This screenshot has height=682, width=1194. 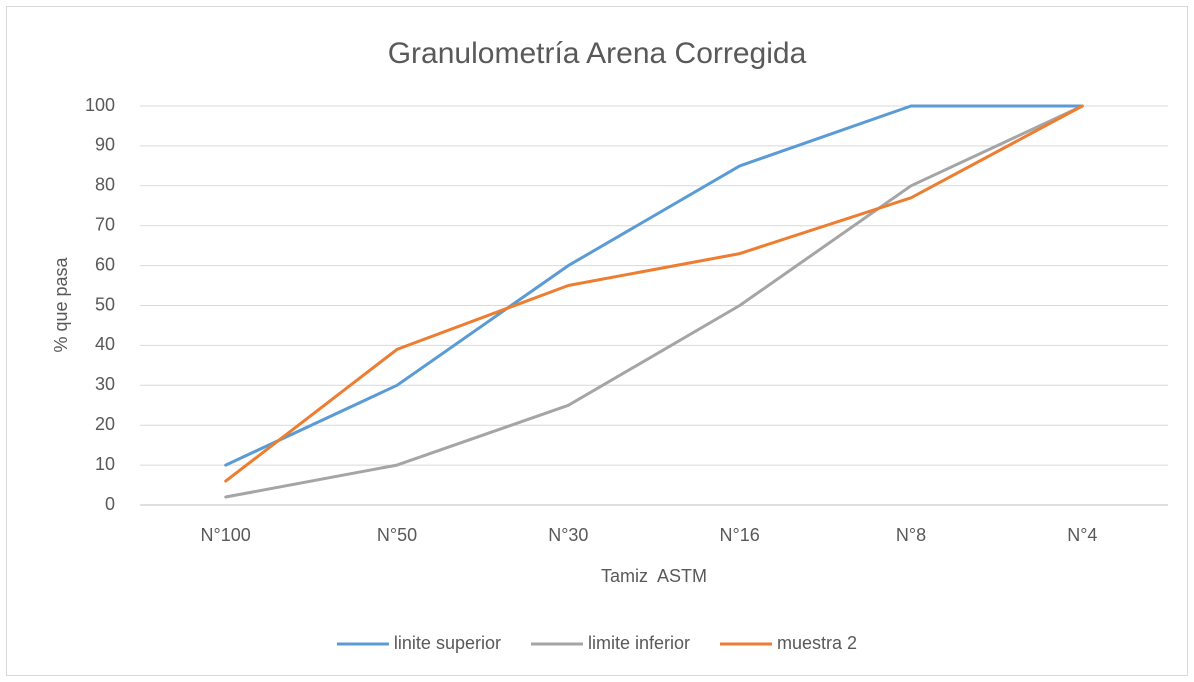 What do you see at coordinates (61, 304) in the screenshot?
I see `y-axis-label: % que pasa` at bounding box center [61, 304].